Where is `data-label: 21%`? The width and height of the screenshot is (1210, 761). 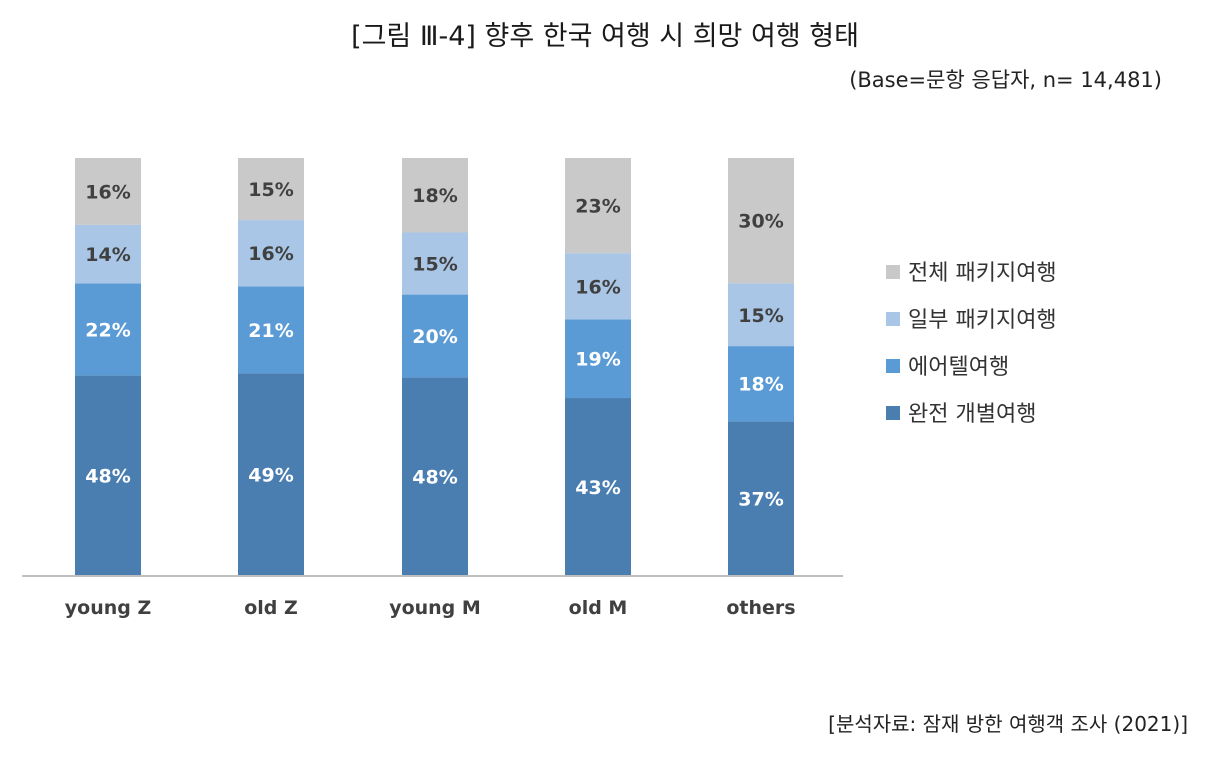
data-label: 21% is located at coordinates (270, 331).